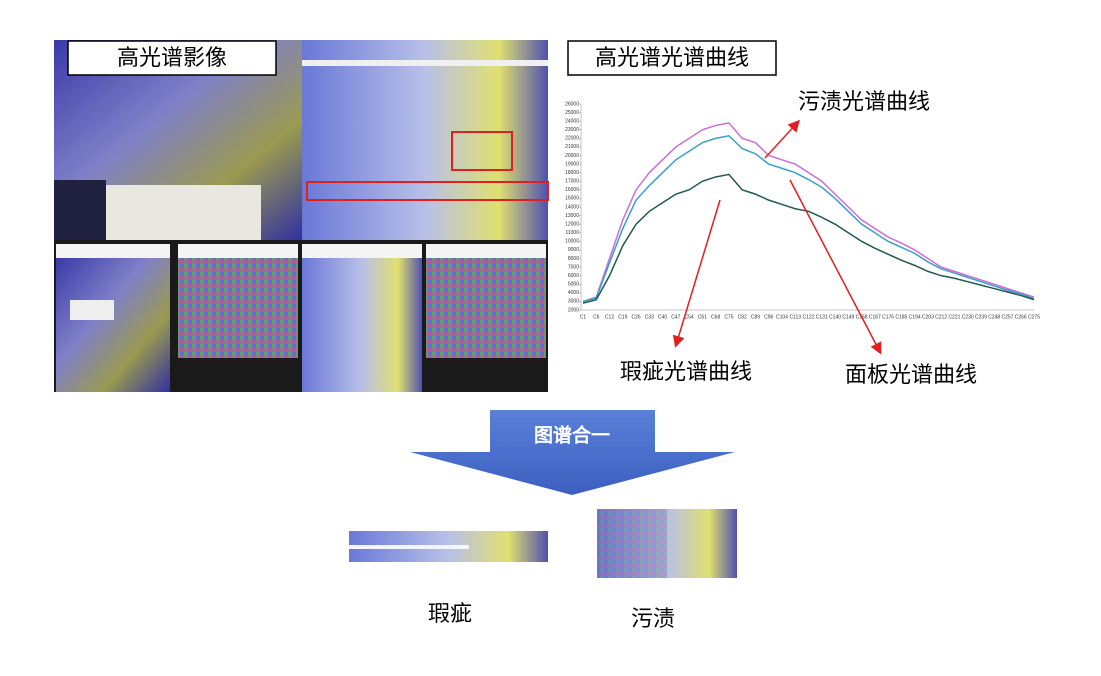  What do you see at coordinates (572, 104) in the screenshot?
I see `y-tick-label: 26000` at bounding box center [572, 104].